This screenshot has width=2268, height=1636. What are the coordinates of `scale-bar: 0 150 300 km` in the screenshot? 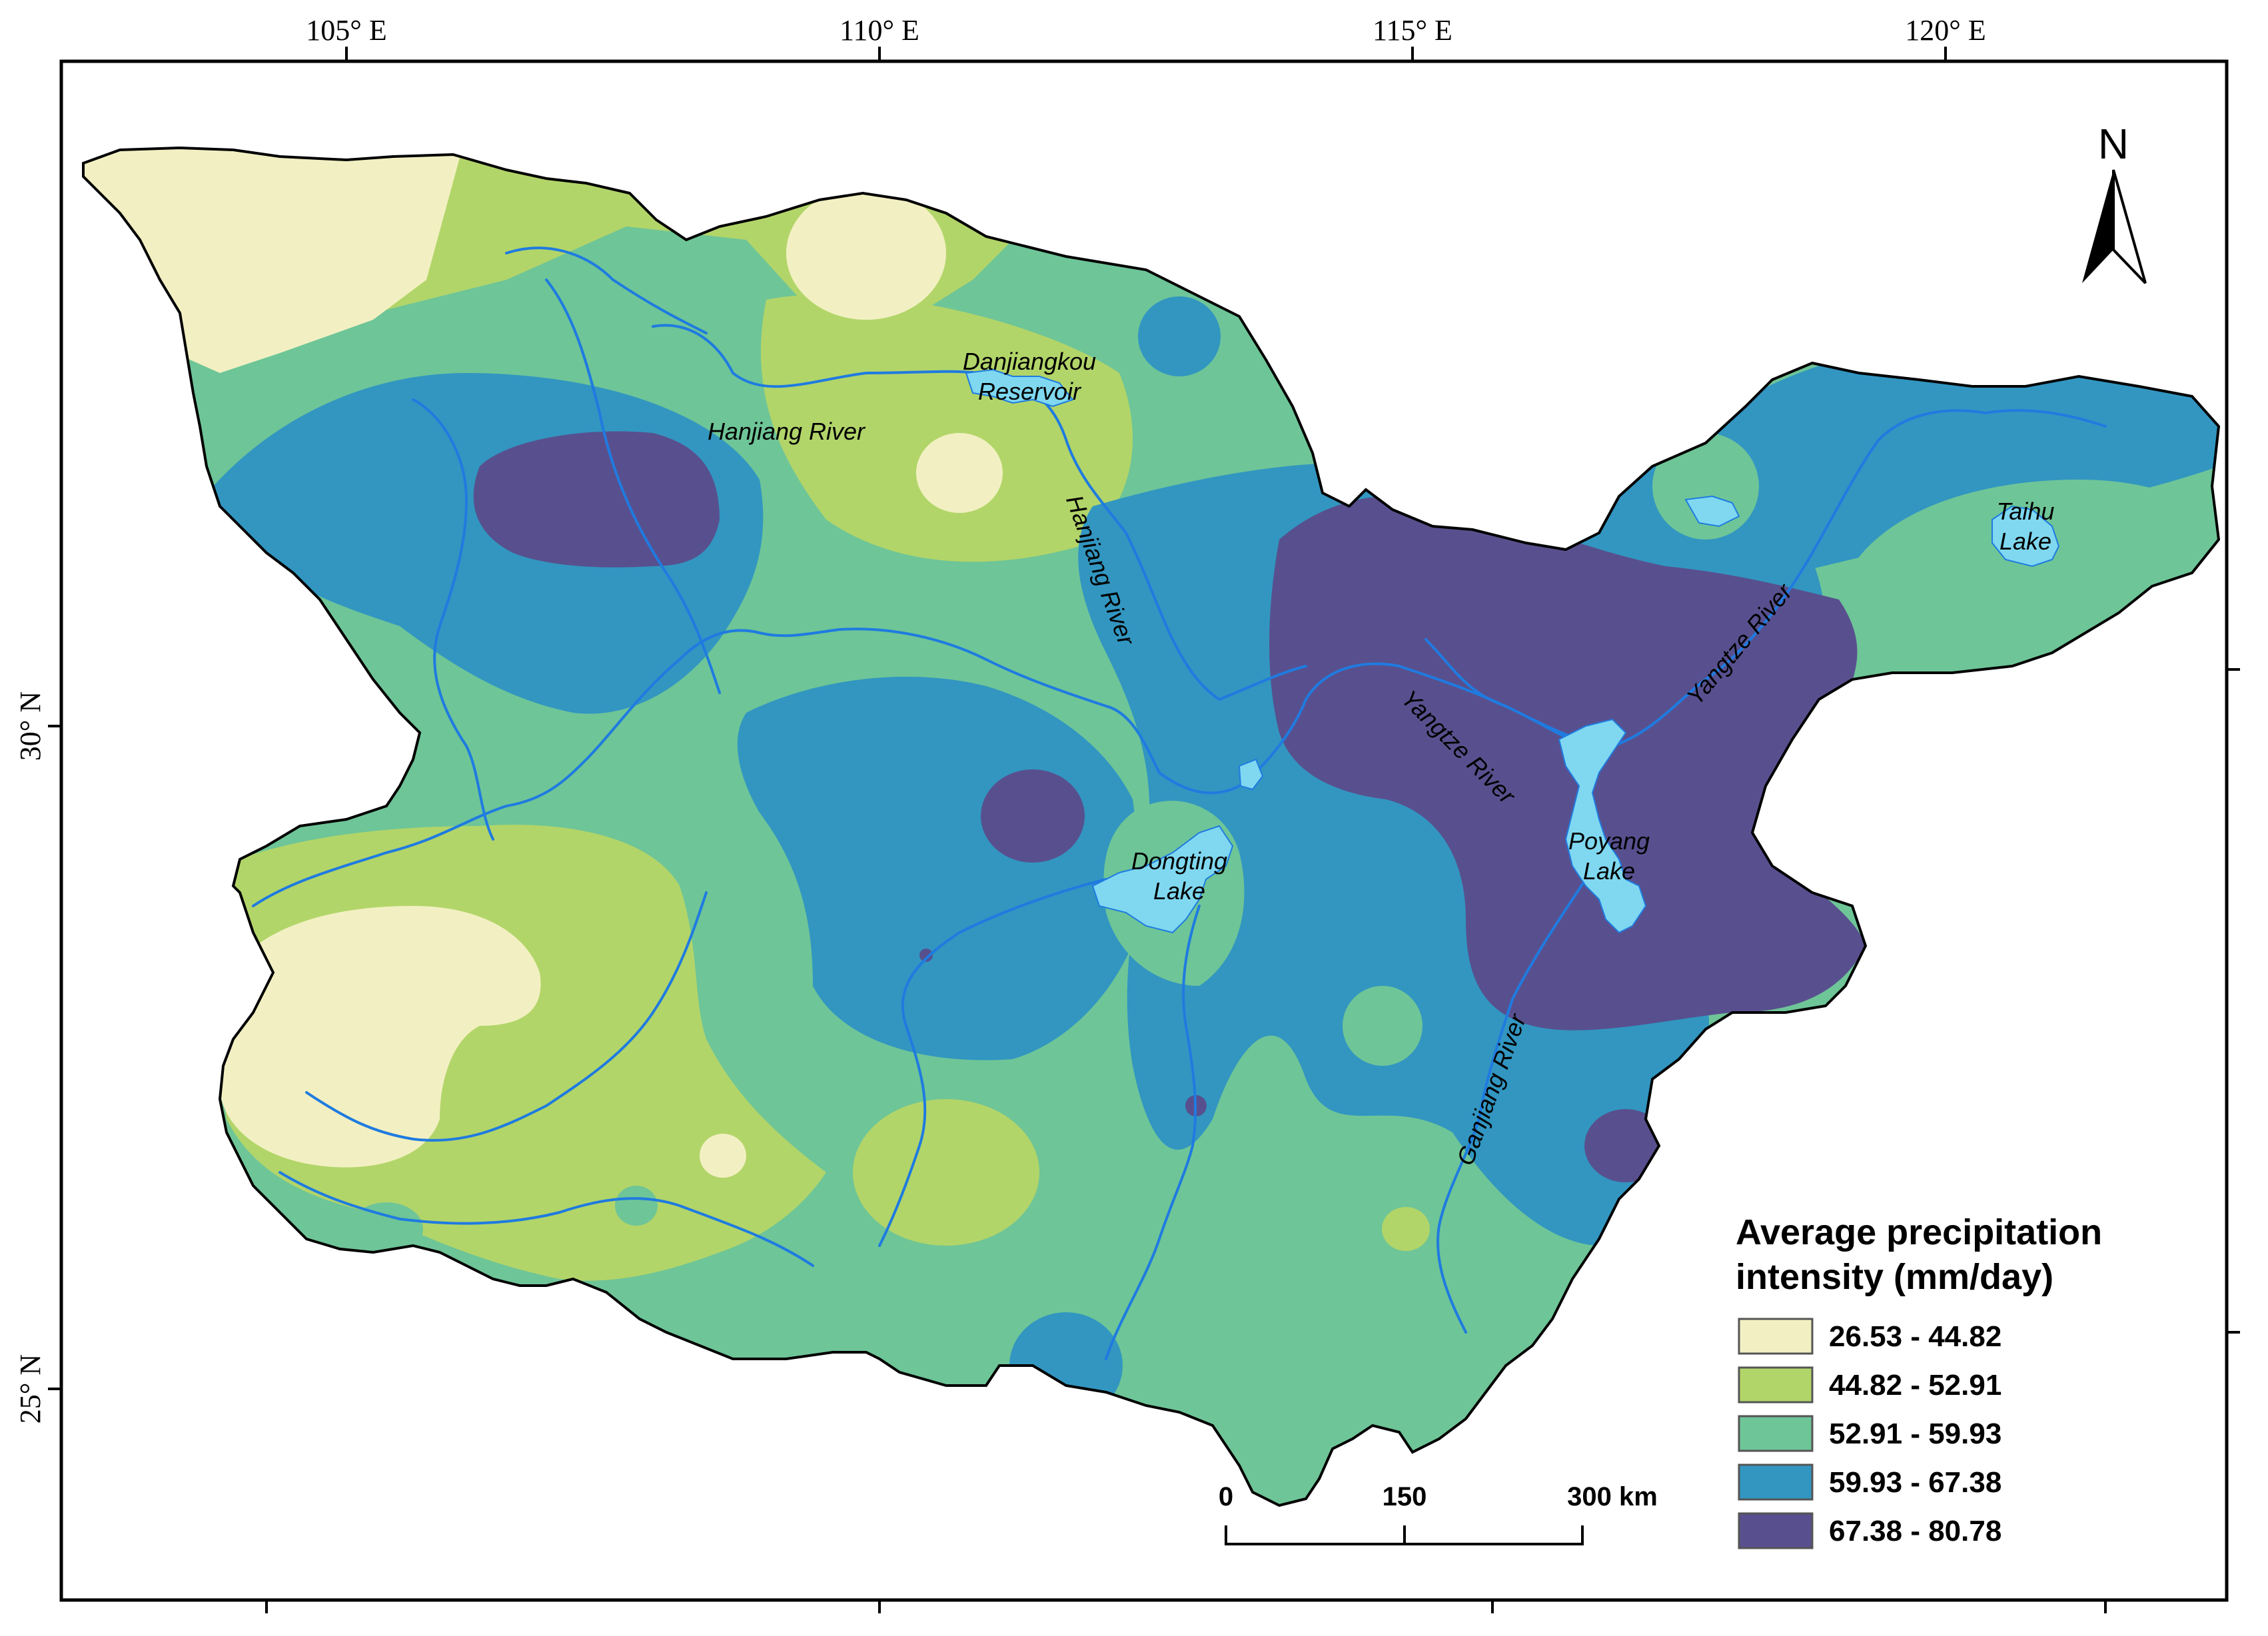 It's located at (1439, 1513).